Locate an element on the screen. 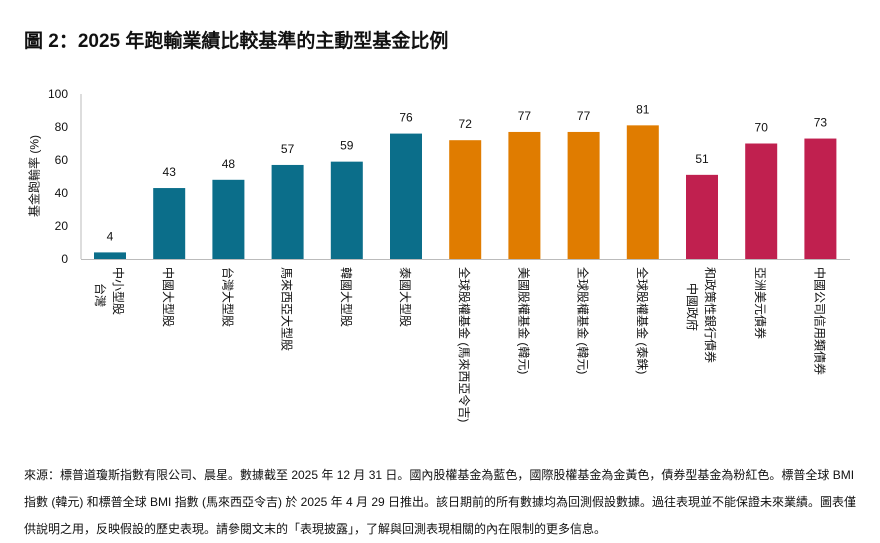 The width and height of the screenshot is (880, 543). data-label: 73 is located at coordinates (821, 123).